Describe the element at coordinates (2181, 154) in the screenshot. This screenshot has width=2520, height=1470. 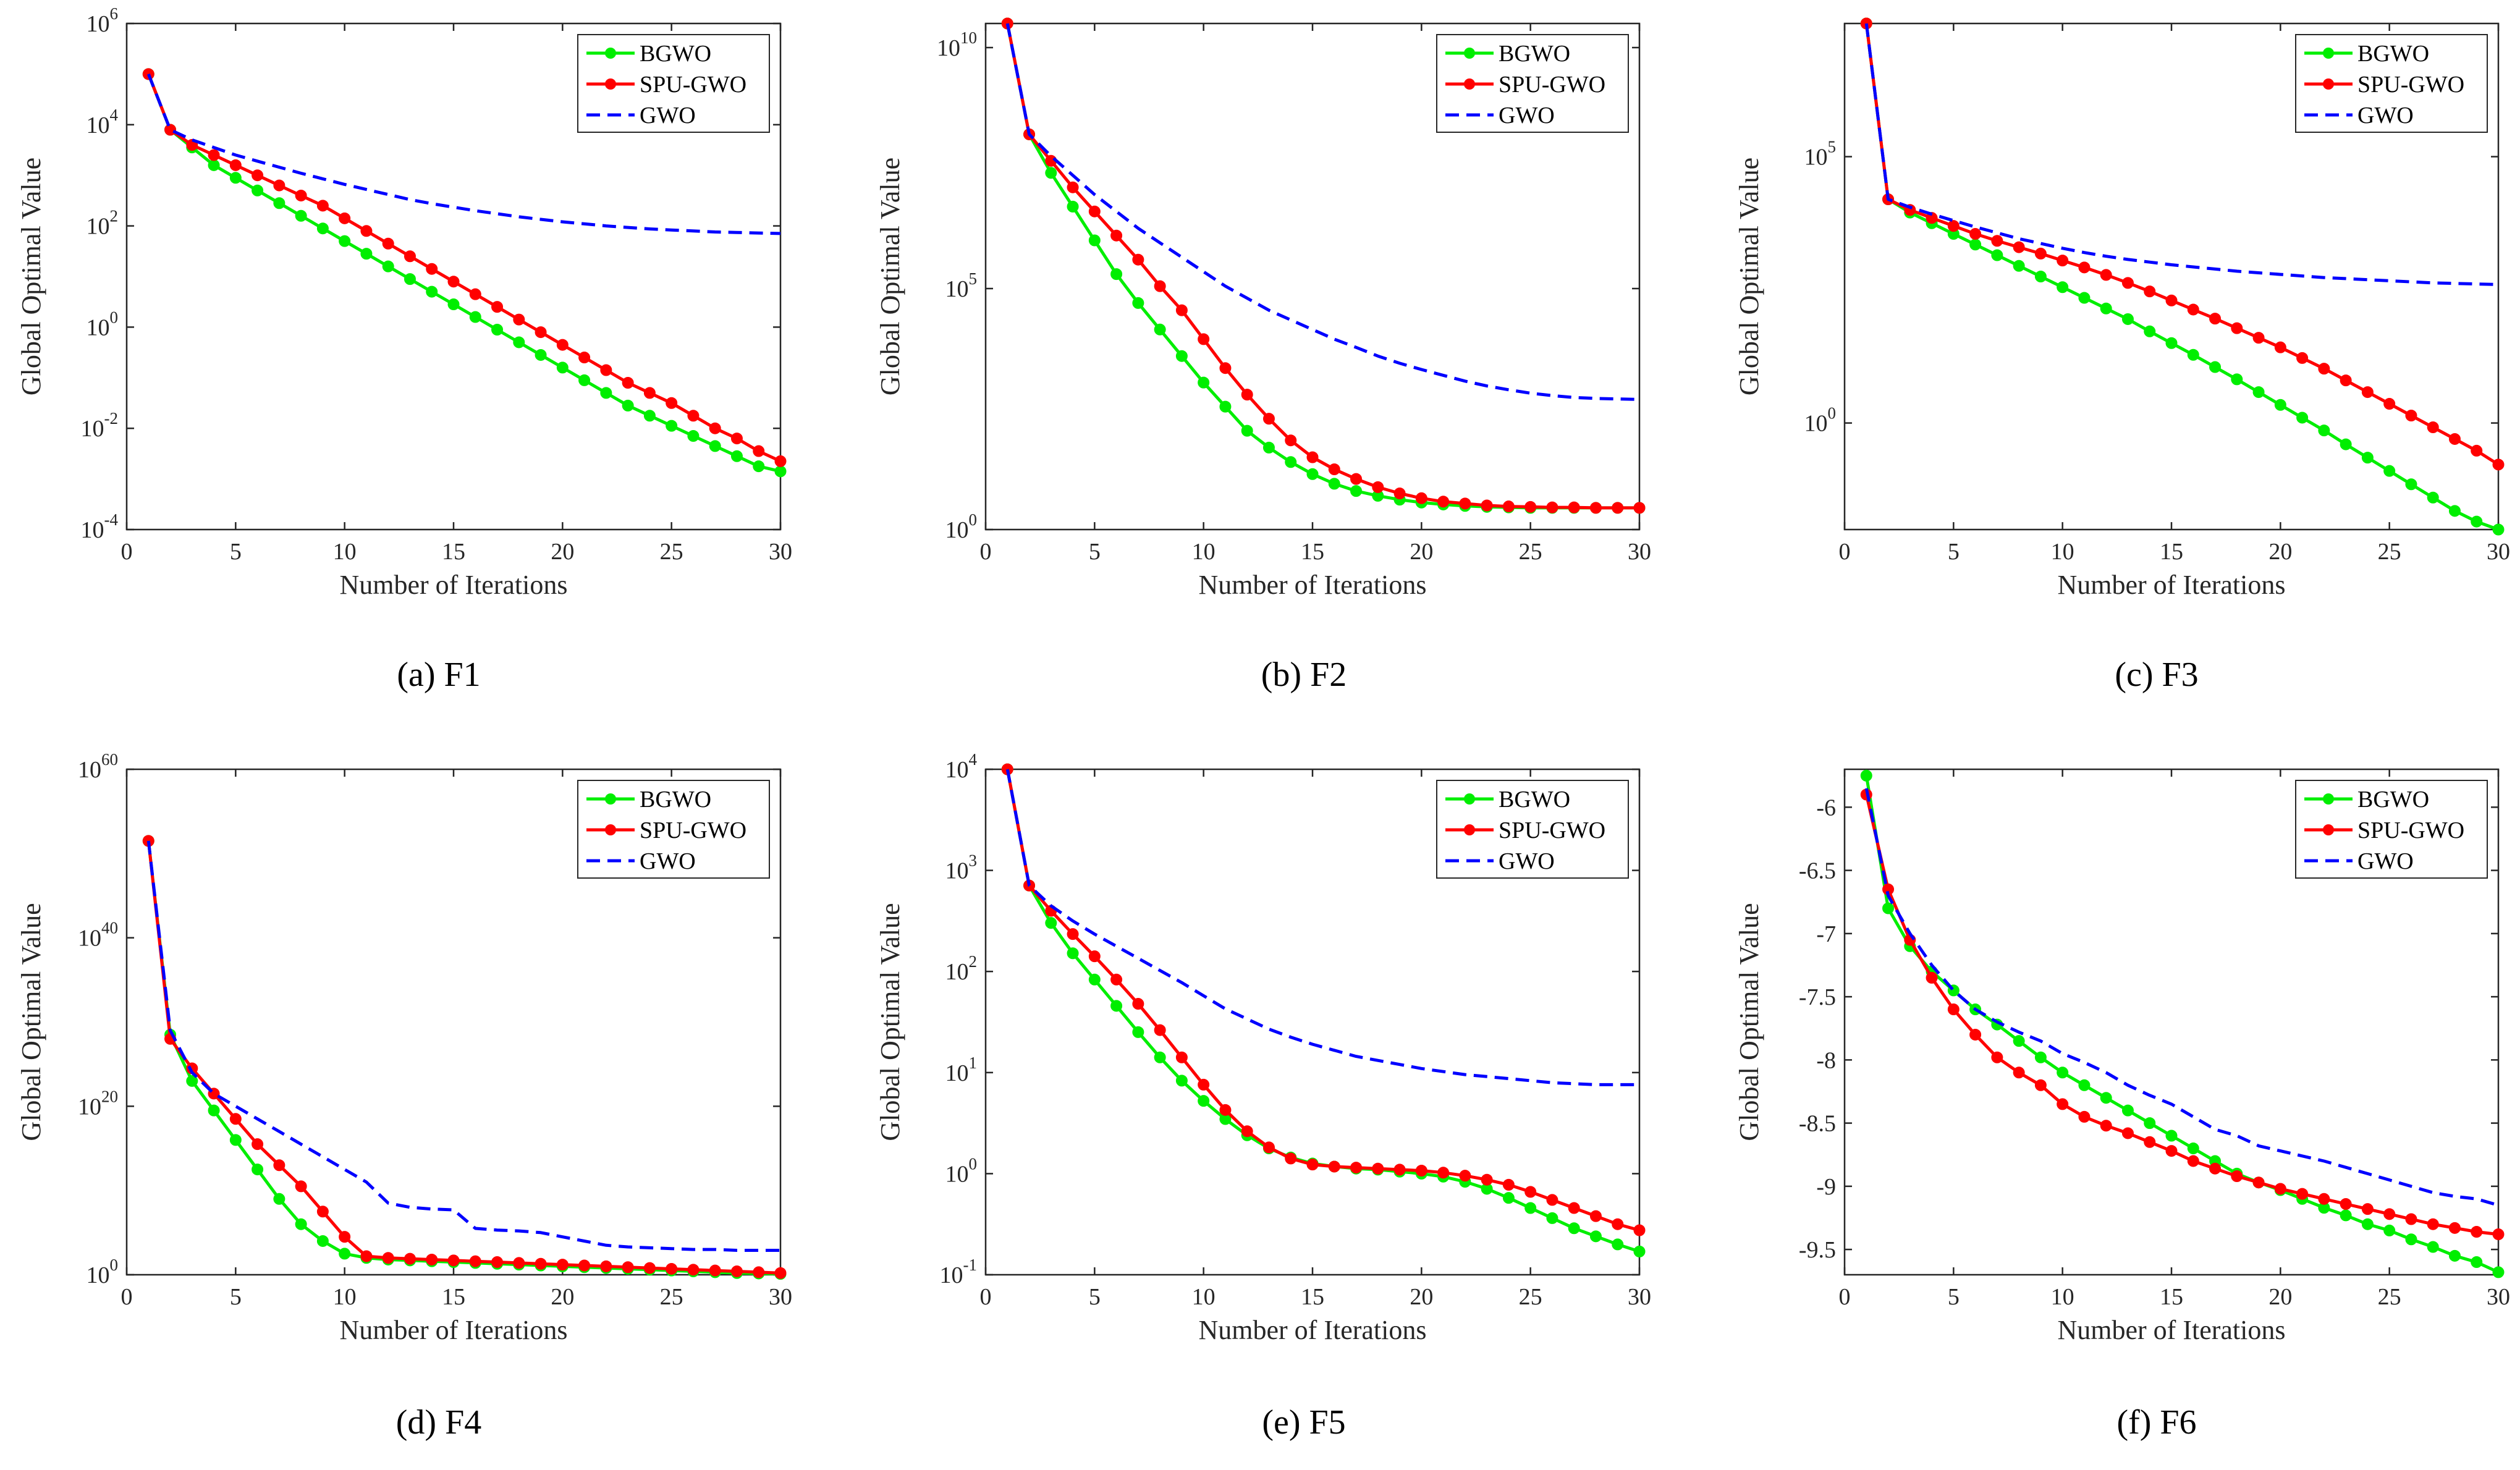
I see `series-gwo` at that location.